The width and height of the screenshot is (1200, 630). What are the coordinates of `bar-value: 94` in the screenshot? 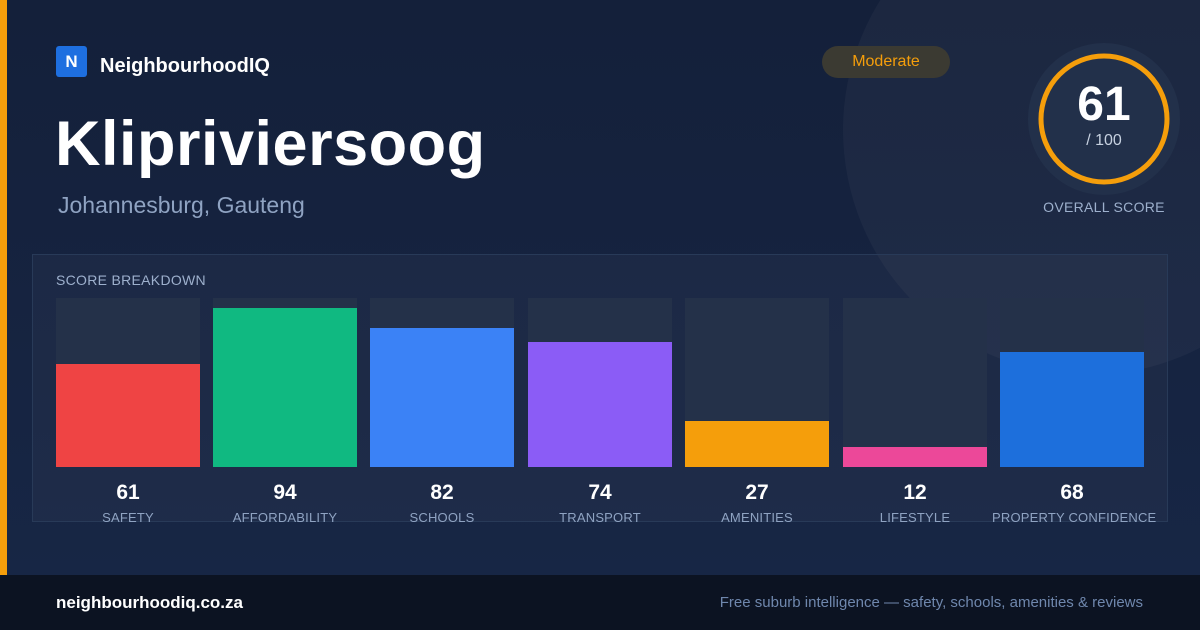 It's located at (285, 492).